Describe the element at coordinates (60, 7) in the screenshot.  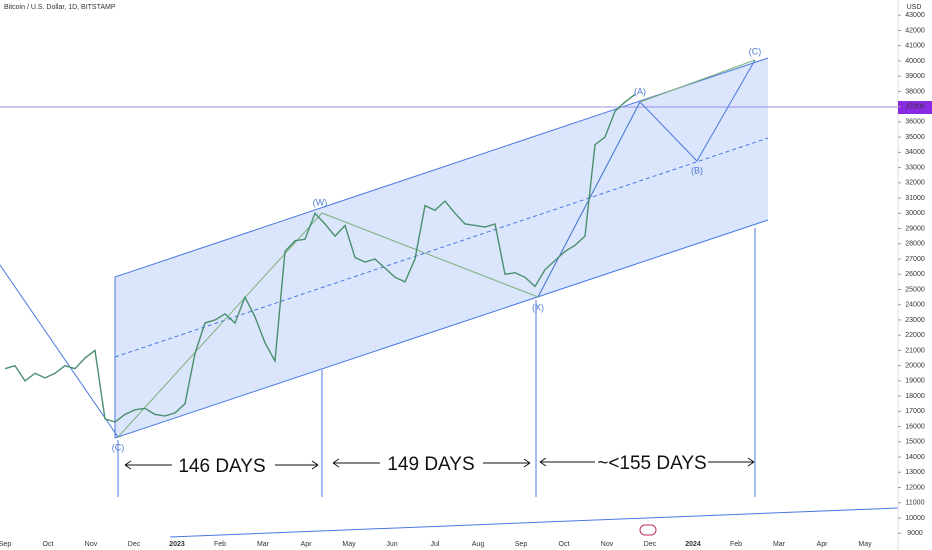
I see `chart-title: Bitcoin / U.S. Dollar, 1D, BITSTAMP` at that location.